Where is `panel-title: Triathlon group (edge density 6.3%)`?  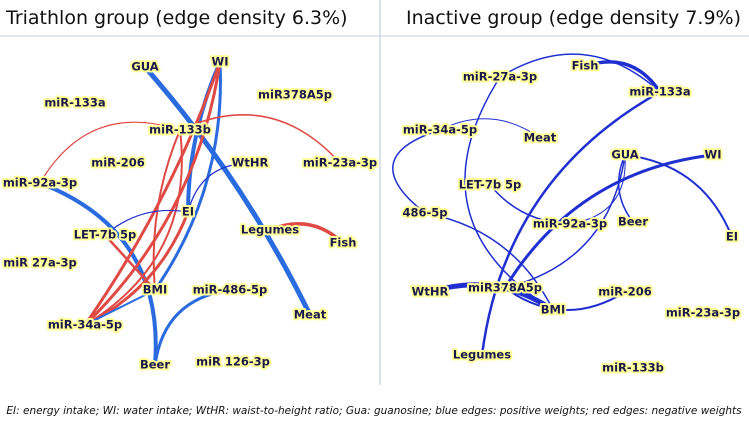
panel-title: Triathlon group (edge density 6.3%) is located at coordinates (176, 18).